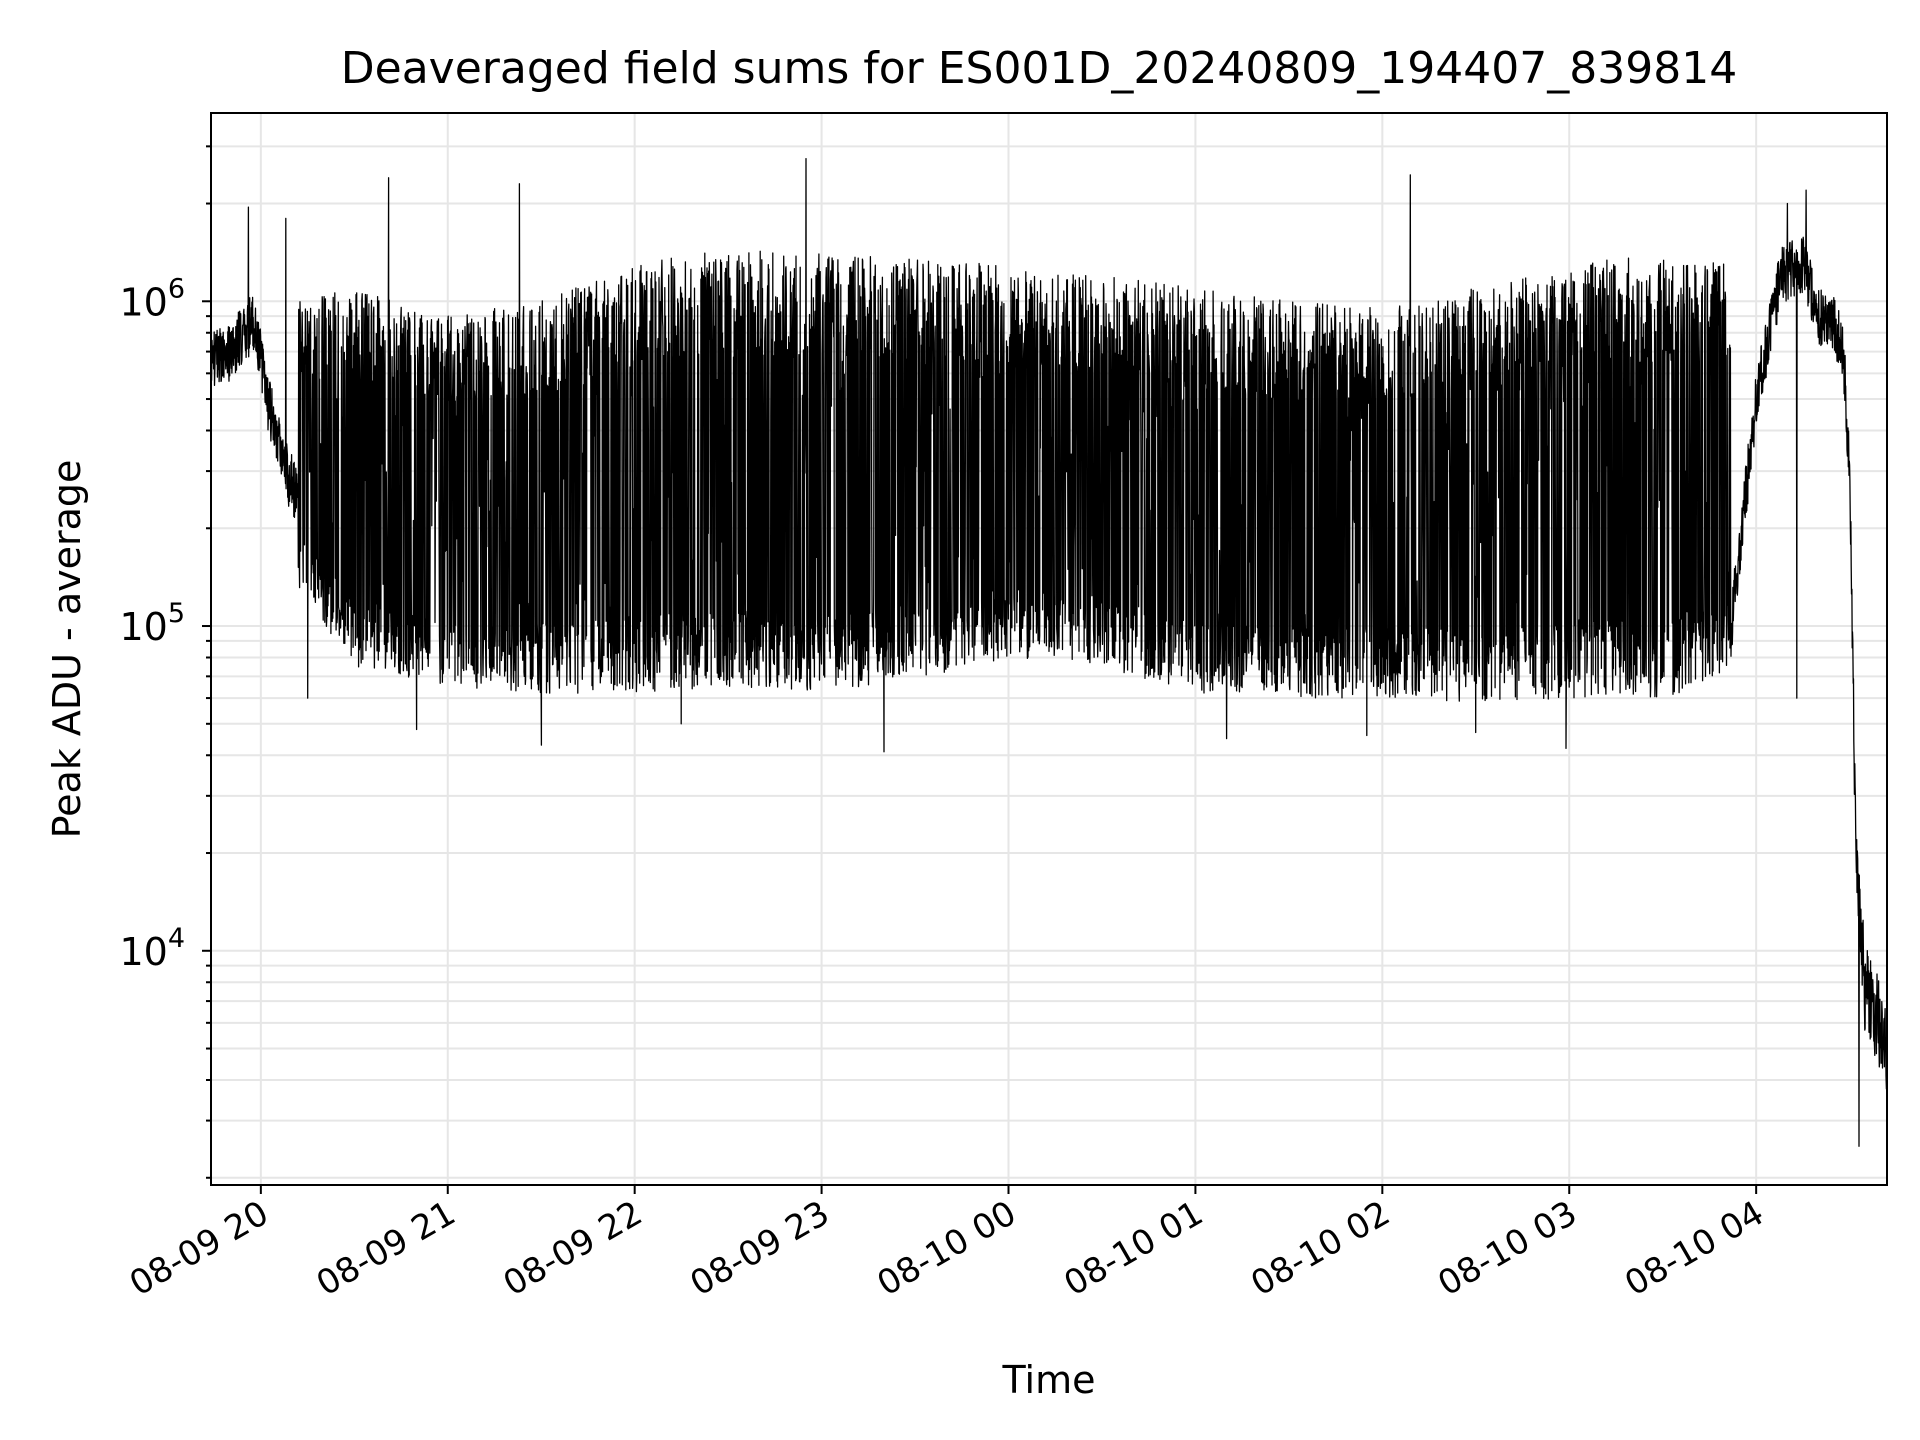 The image size is (1920, 1440). I want to click on y-axis-label: Peak ADU - average, so click(67, 649).